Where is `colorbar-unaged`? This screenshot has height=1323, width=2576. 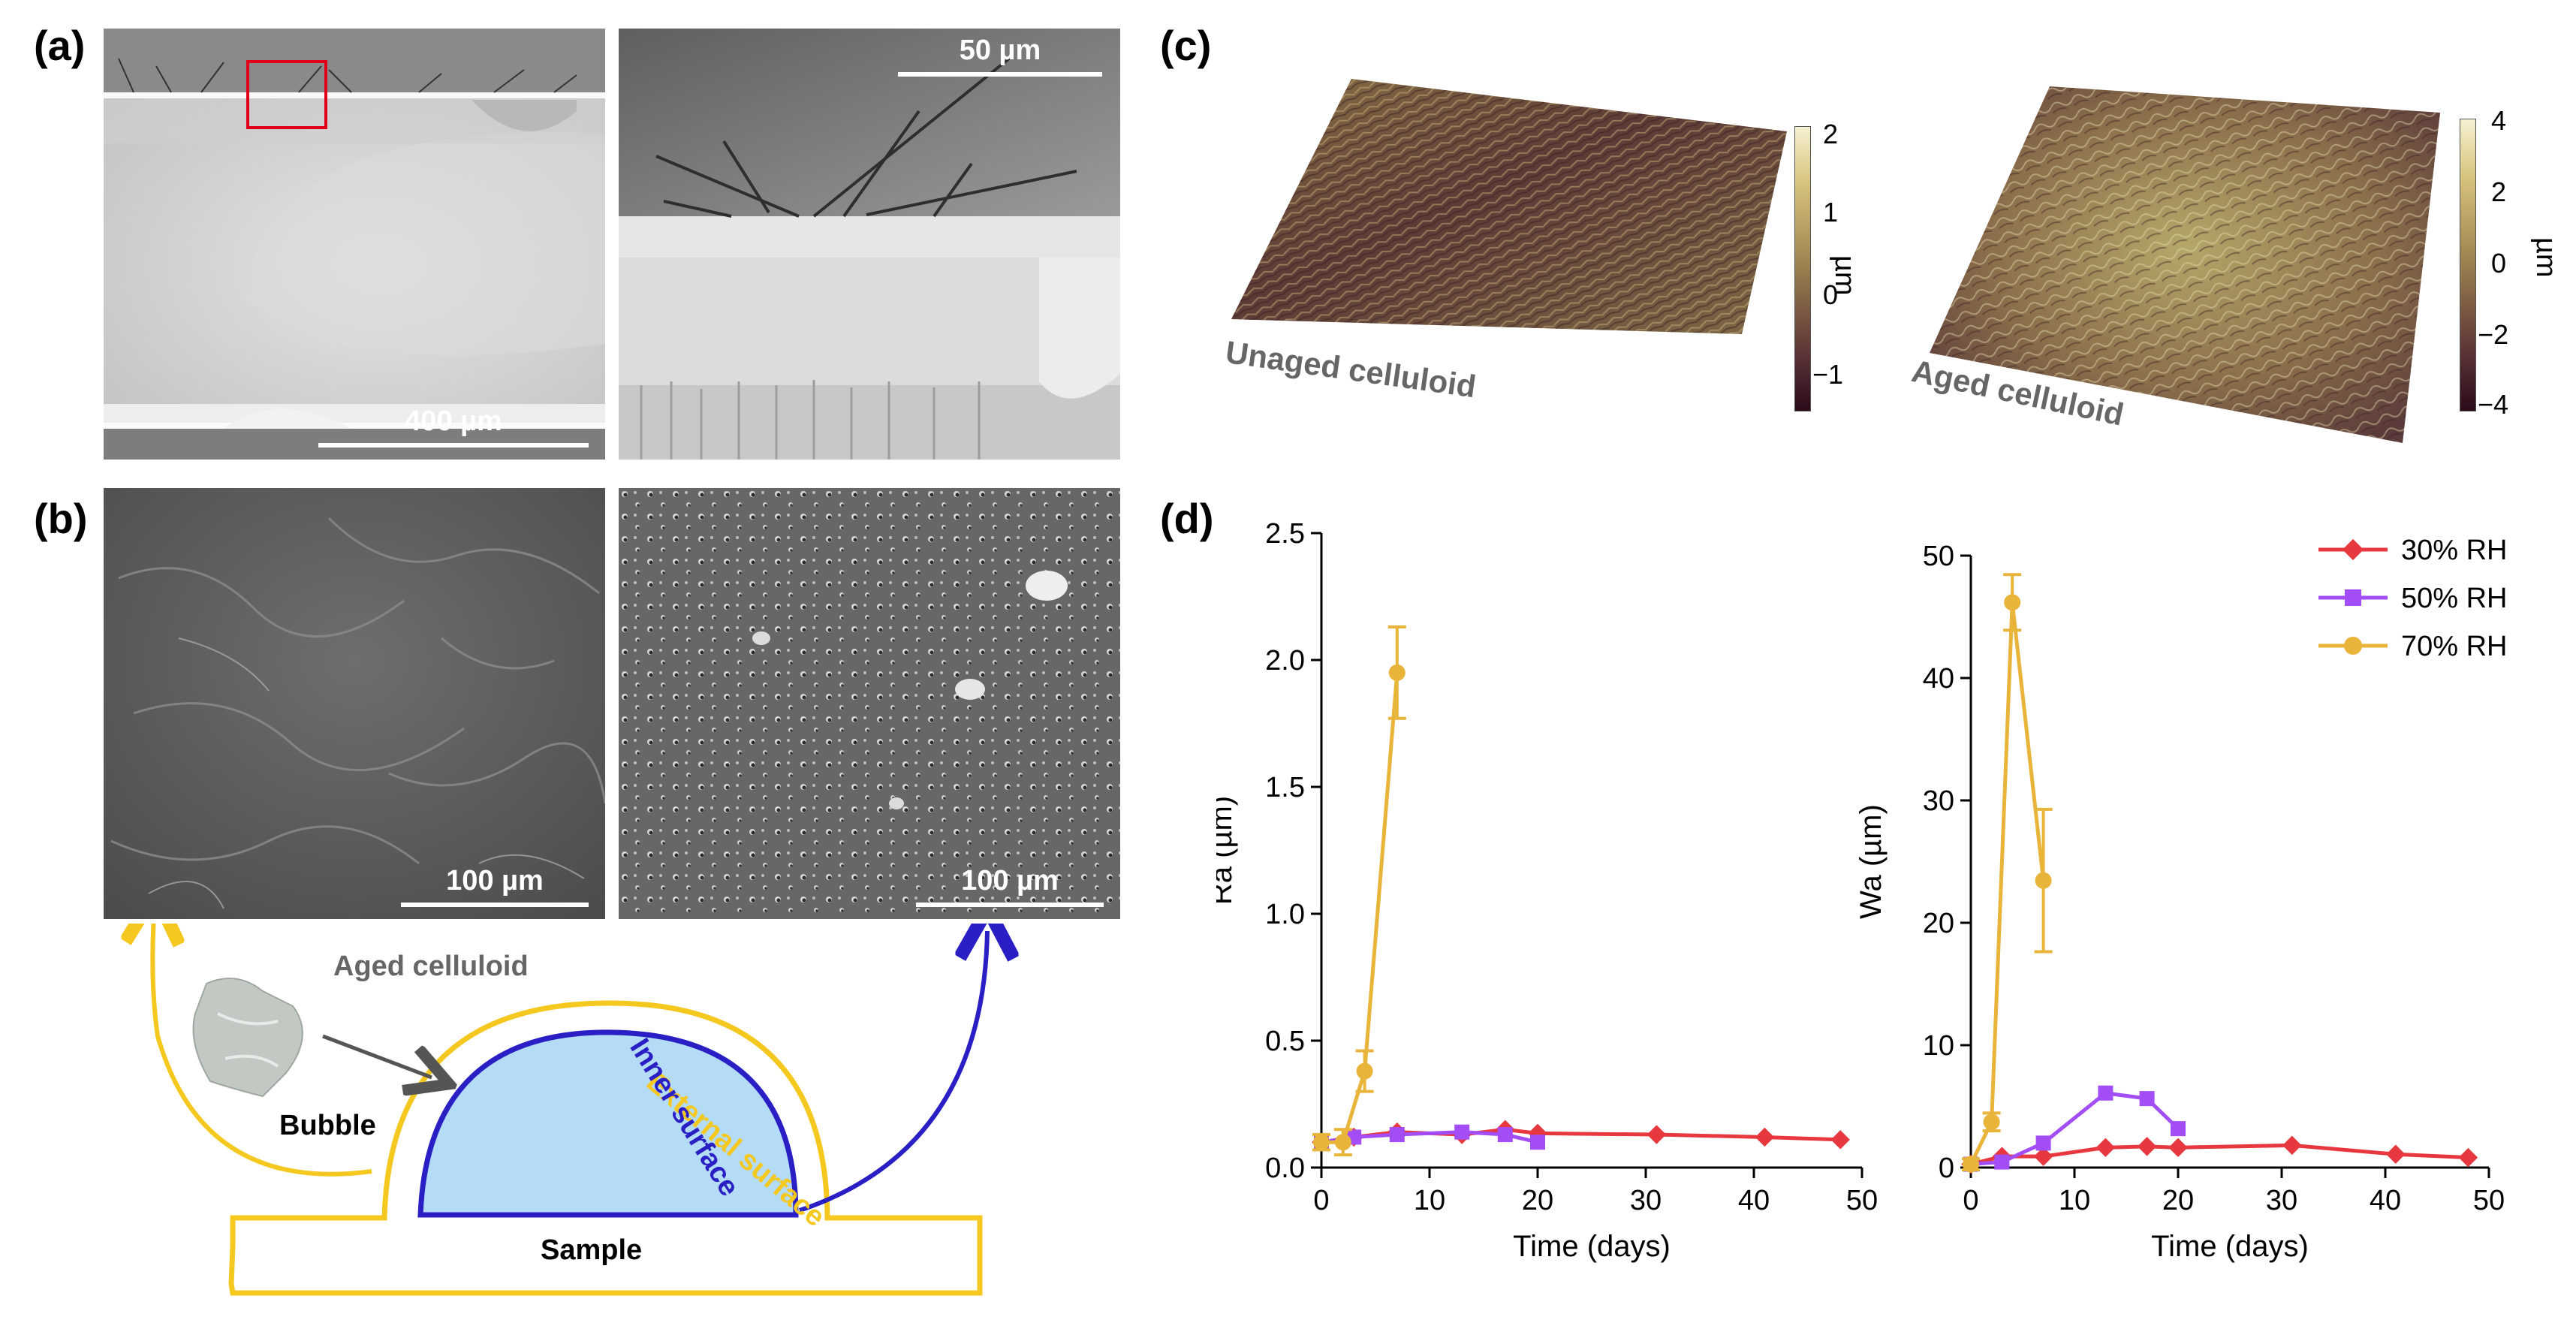
colorbar-unaged is located at coordinates (1802, 268).